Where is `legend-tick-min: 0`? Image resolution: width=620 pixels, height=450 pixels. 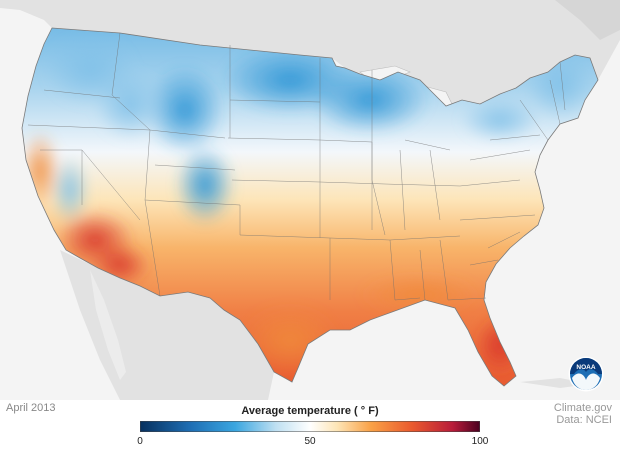 legend-tick-min: 0 is located at coordinates (140, 441).